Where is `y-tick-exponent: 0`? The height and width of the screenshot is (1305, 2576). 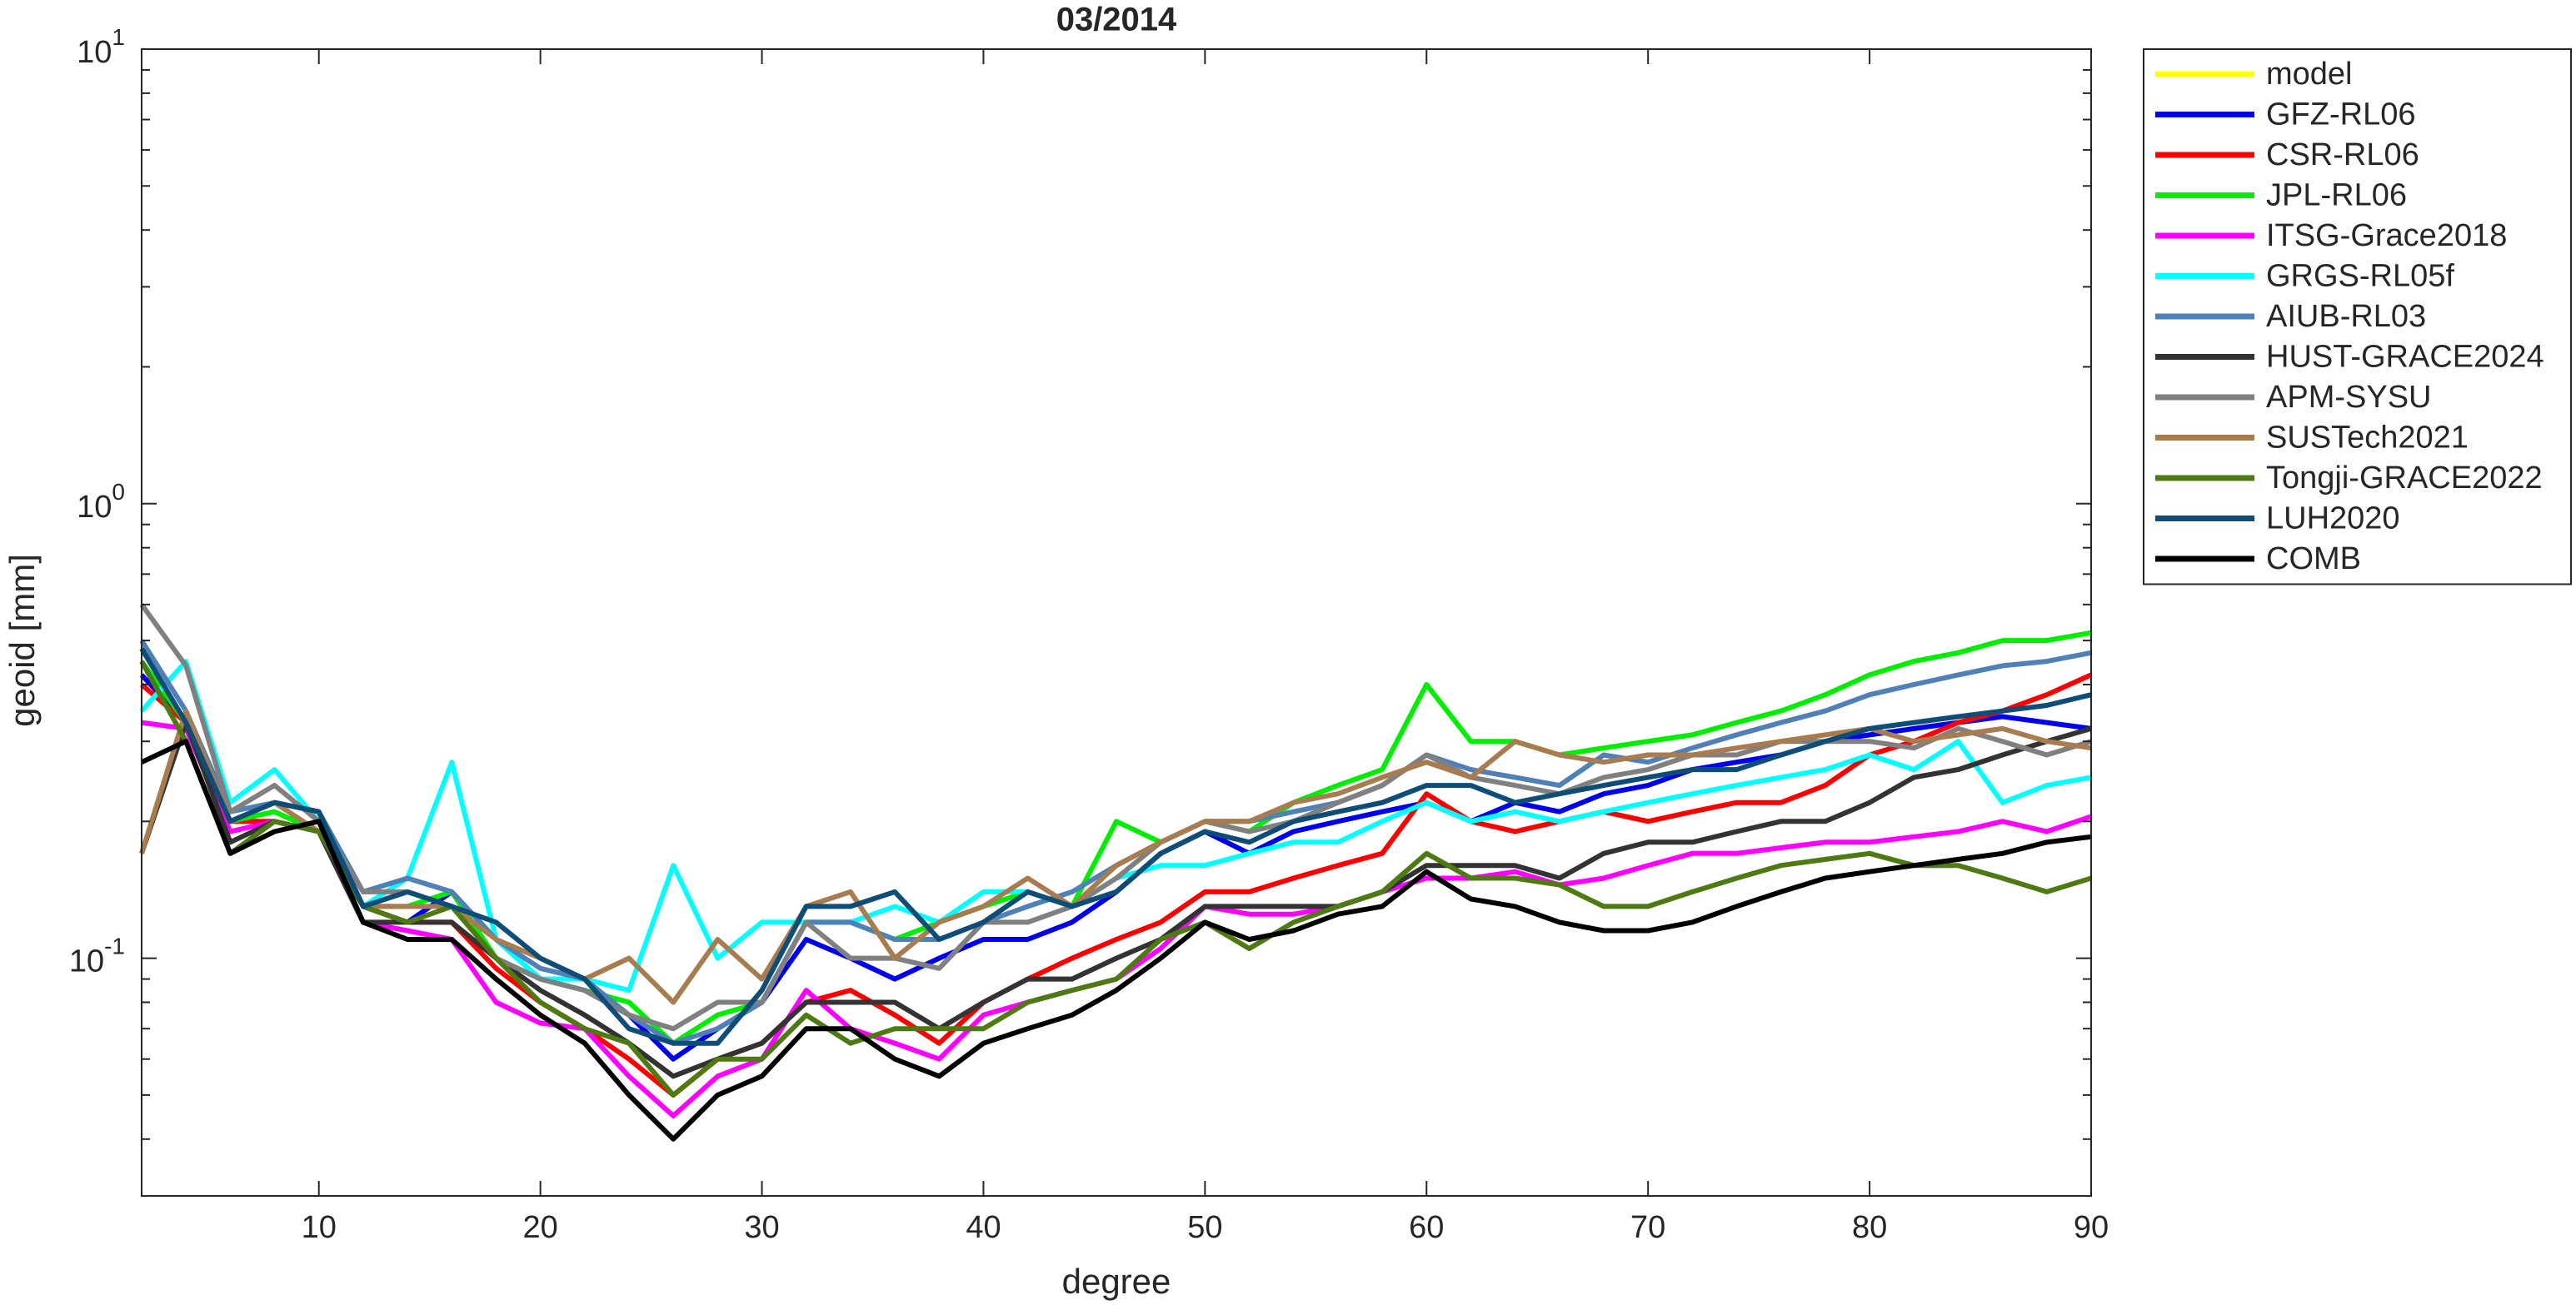
y-tick-exponent: 0 is located at coordinates (118, 492).